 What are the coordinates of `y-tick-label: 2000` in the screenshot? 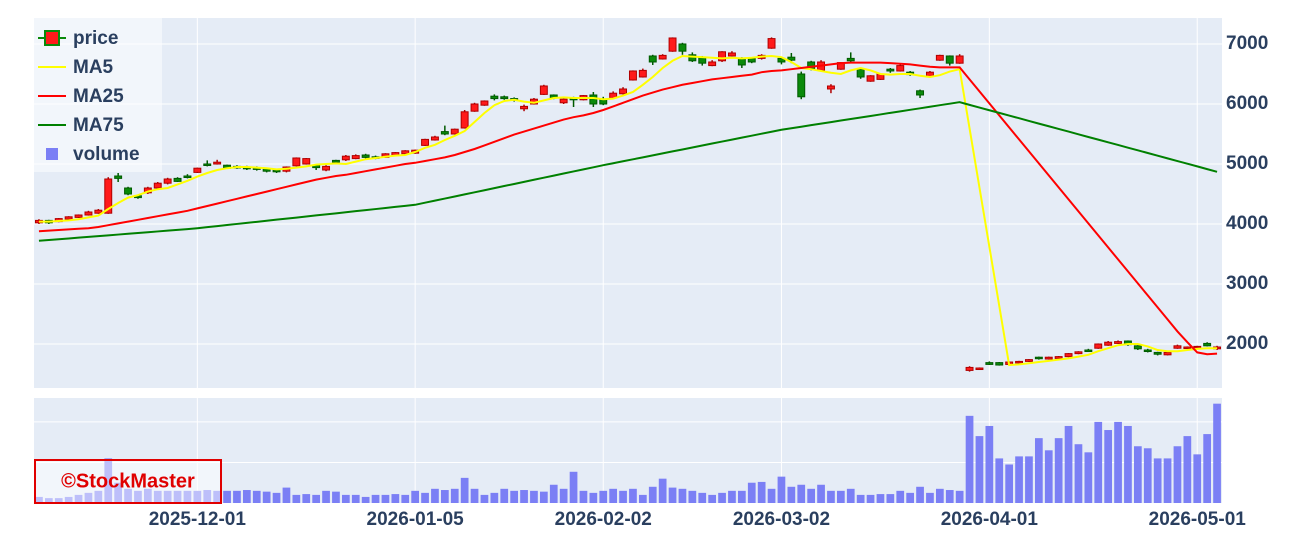 It's located at (1247, 343).